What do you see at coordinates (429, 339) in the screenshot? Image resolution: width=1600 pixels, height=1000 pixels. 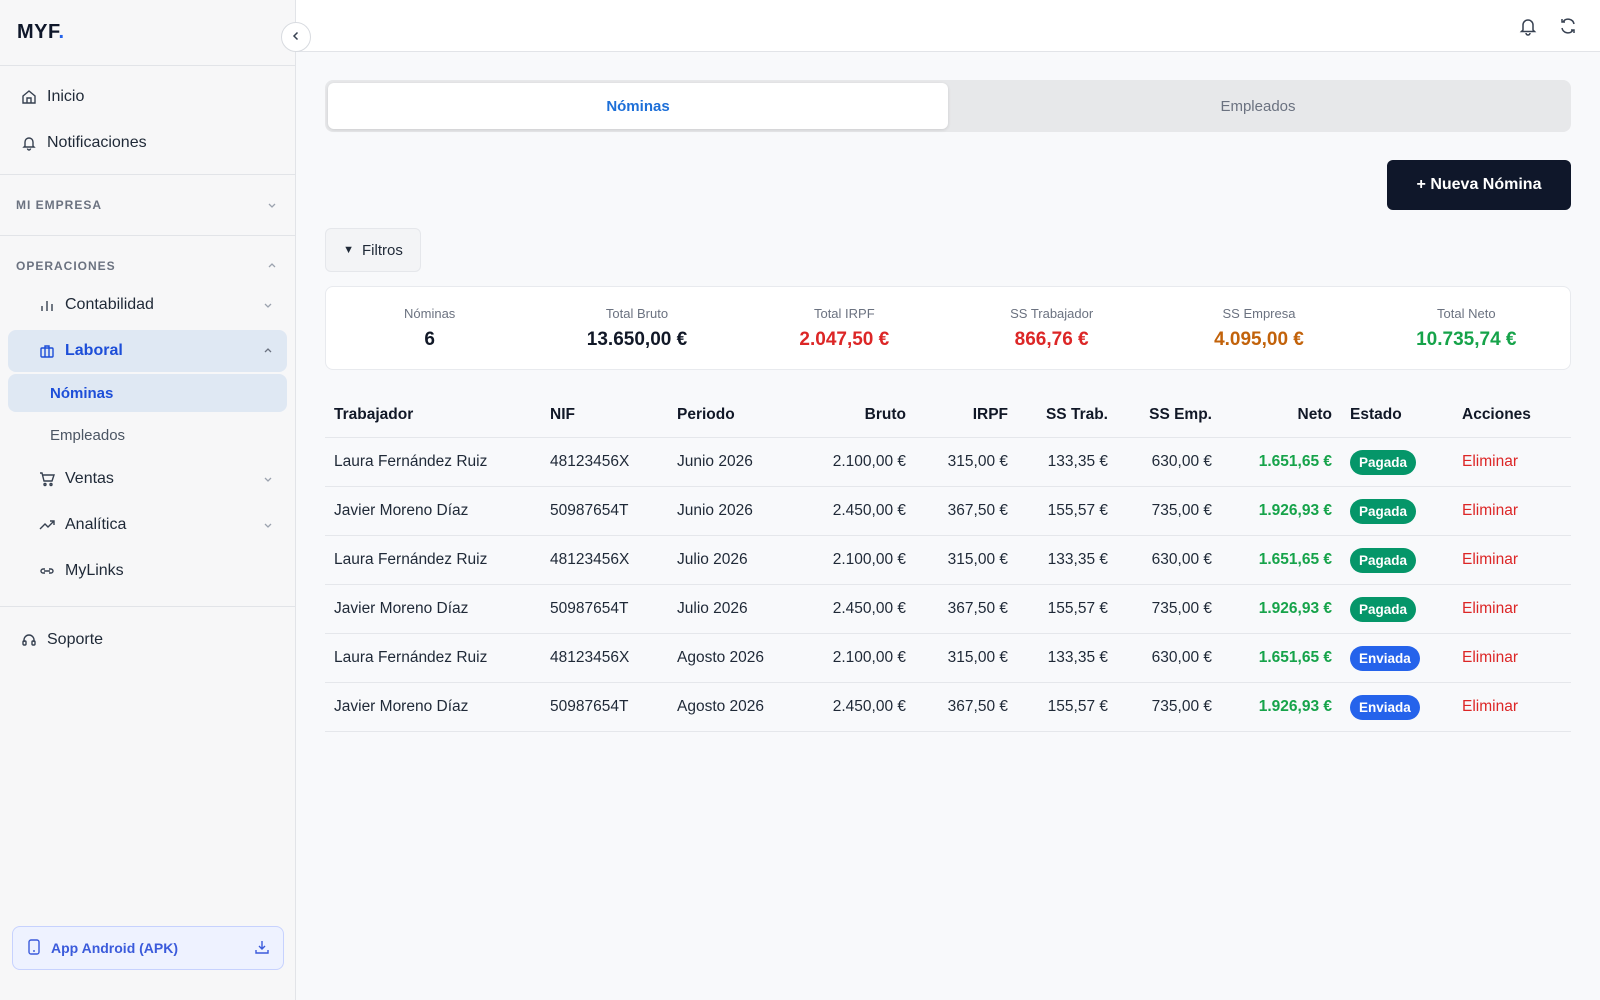 I see `summary-value: 6` at bounding box center [429, 339].